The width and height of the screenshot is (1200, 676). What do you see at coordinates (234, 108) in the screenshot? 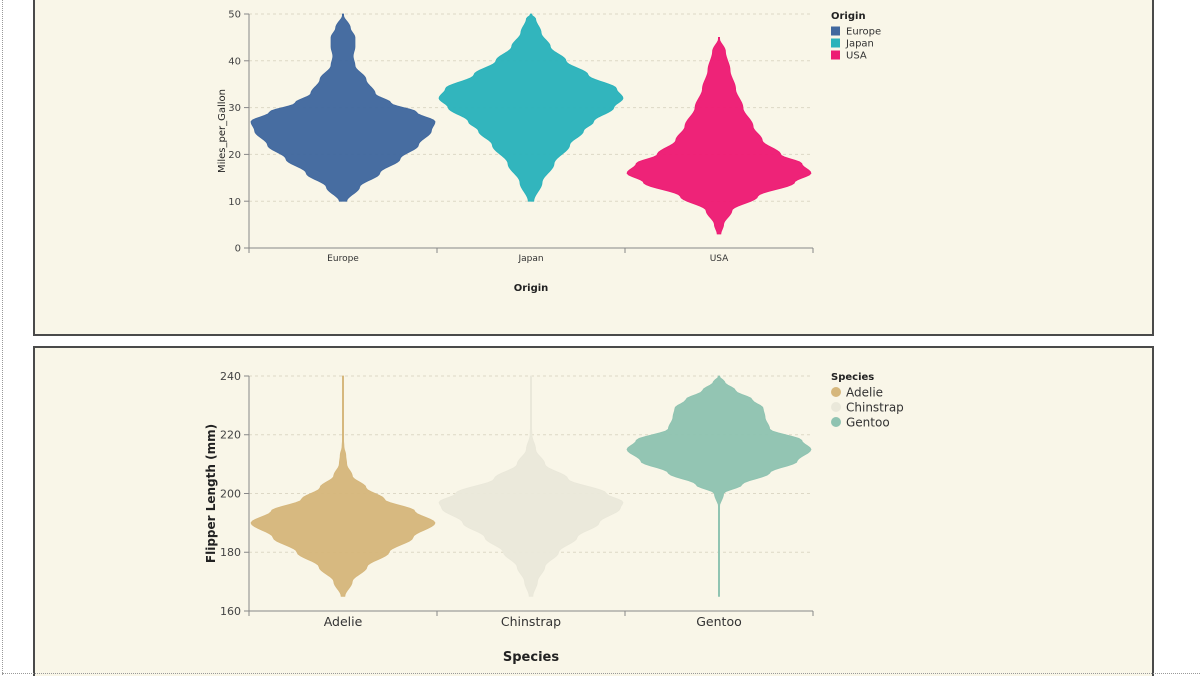
I see `y-tick-label: 30` at bounding box center [234, 108].